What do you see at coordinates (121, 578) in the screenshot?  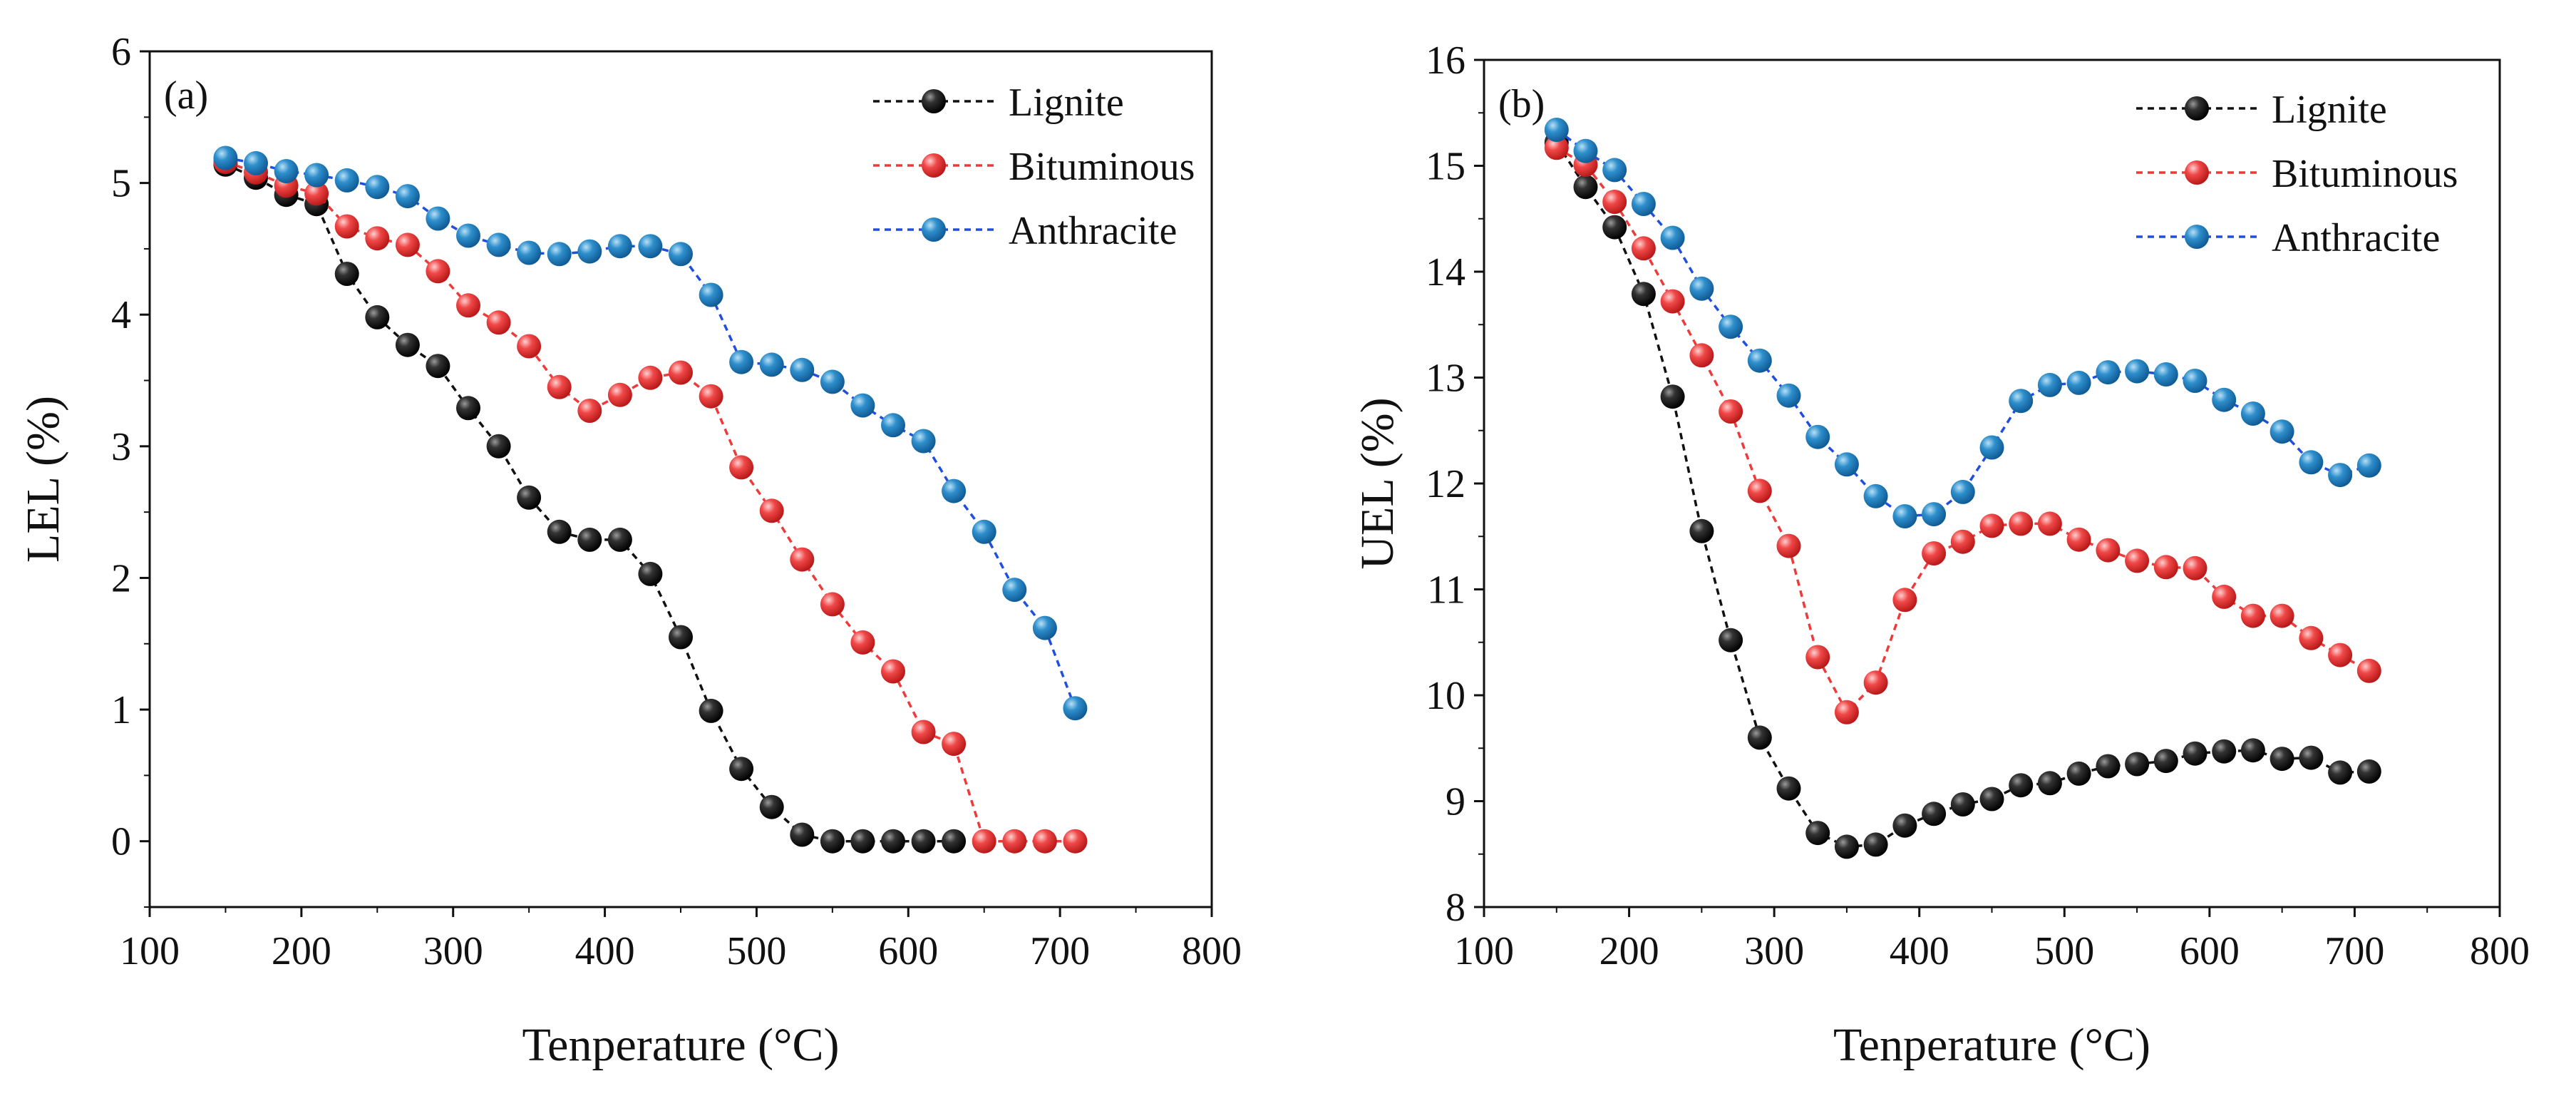 I see `y-tick-label: 2` at bounding box center [121, 578].